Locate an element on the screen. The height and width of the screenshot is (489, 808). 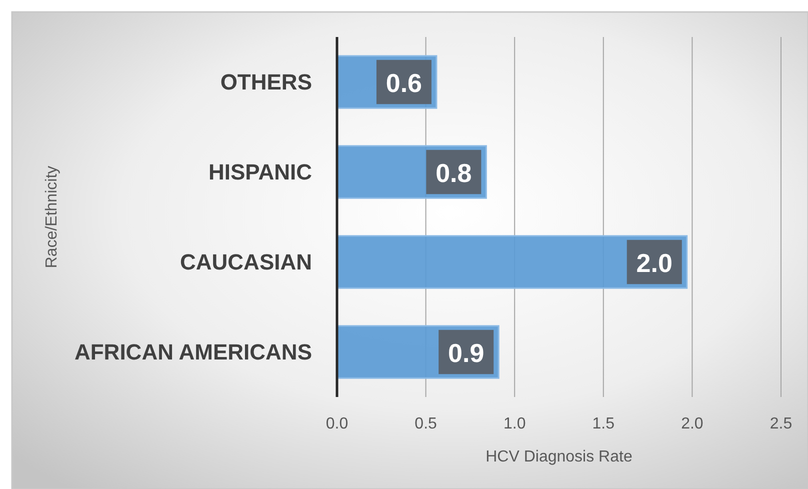
x-axis-title: HCV Diagnosis Rate is located at coordinates (559, 457).